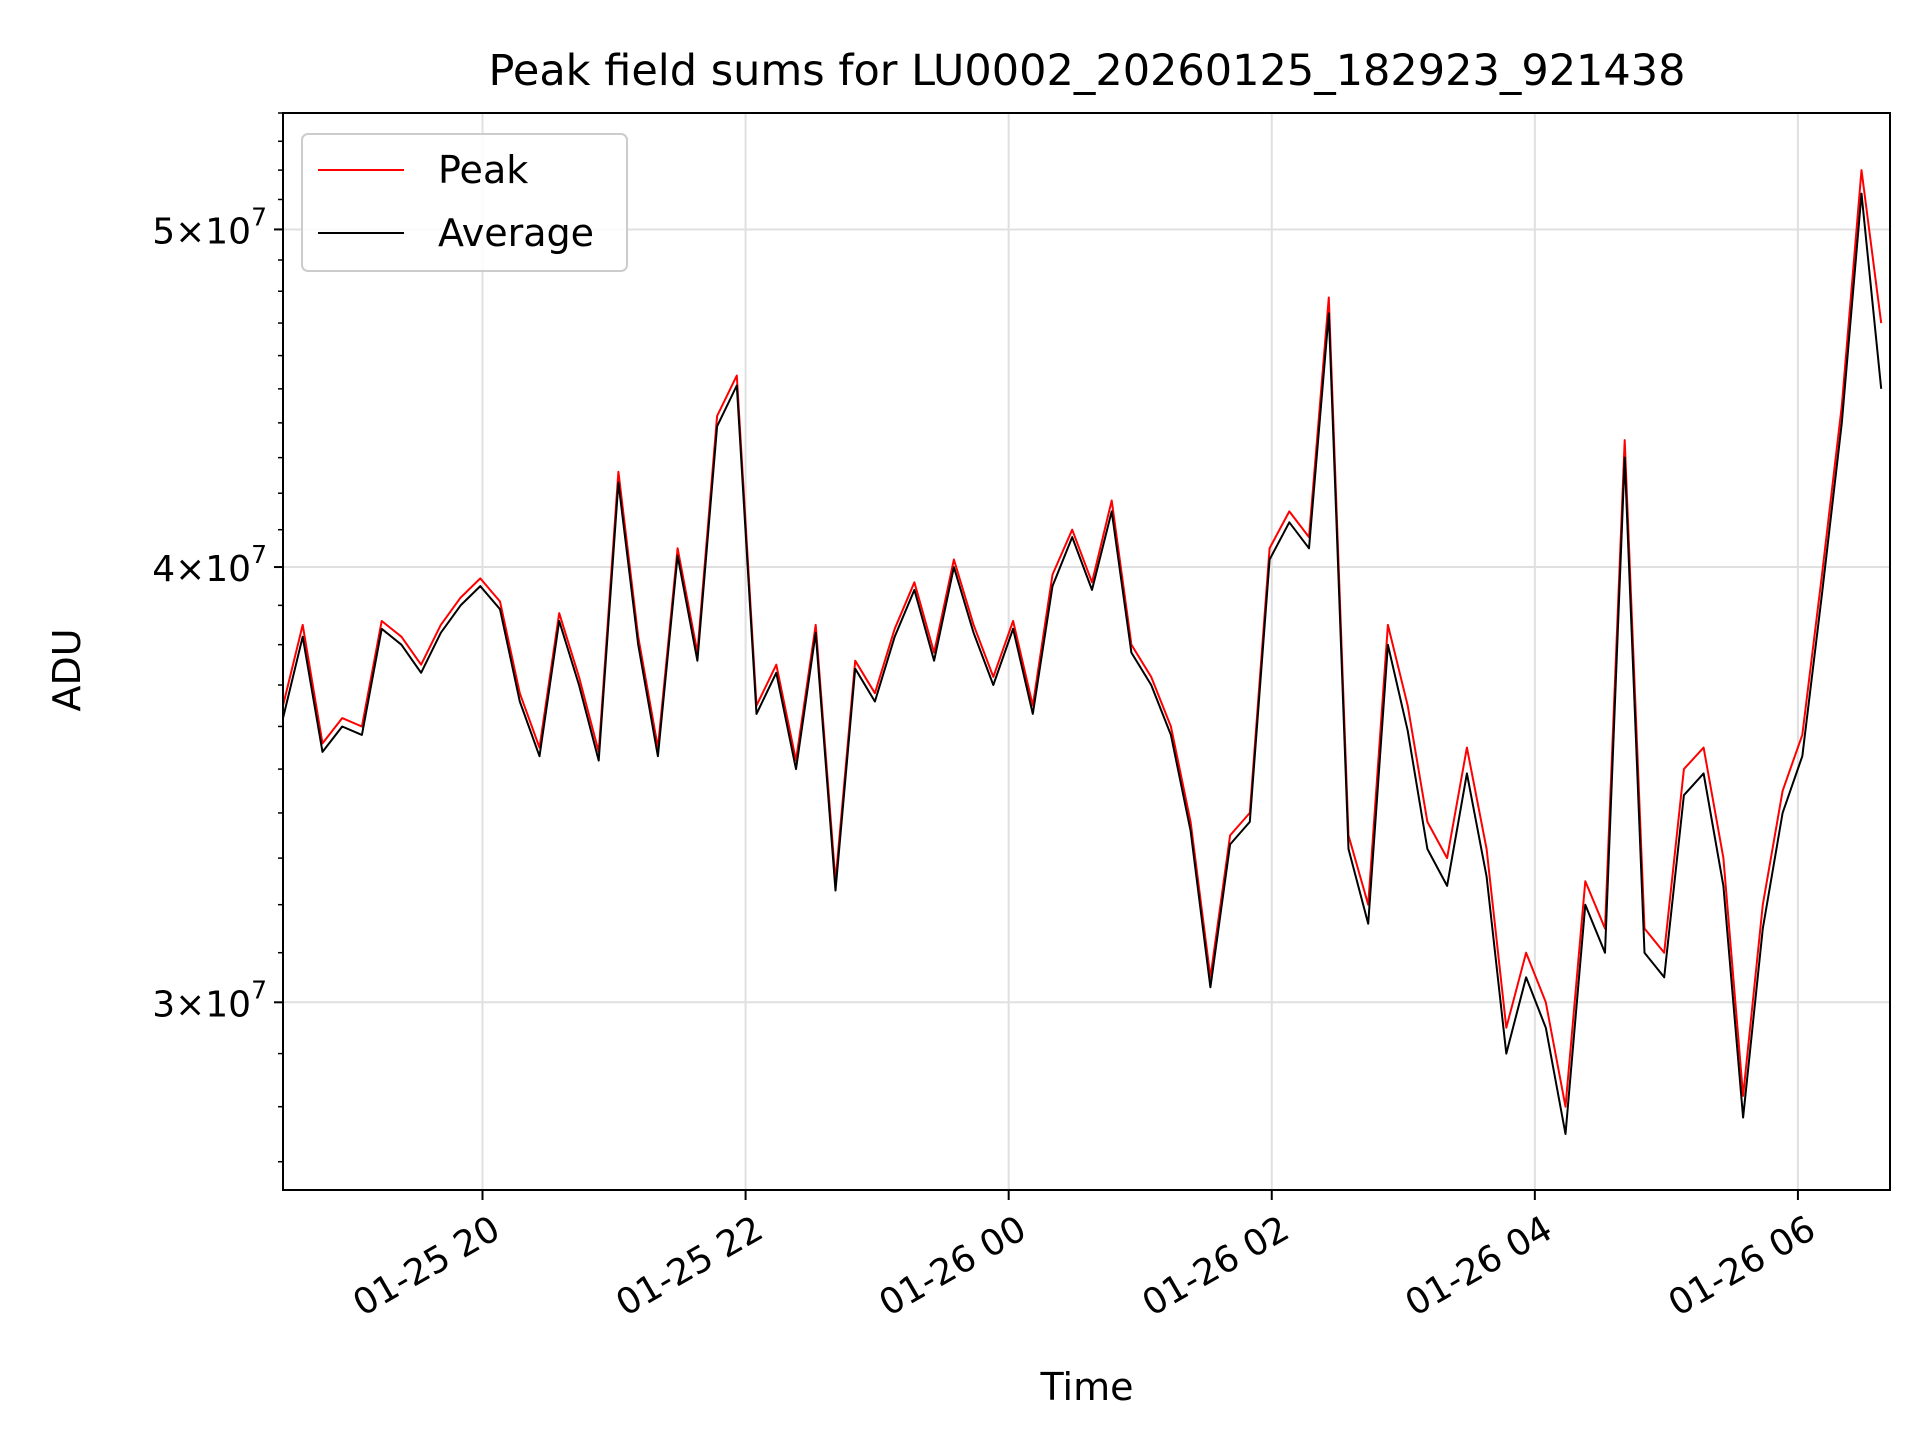 This screenshot has width=1920, height=1440. Describe the element at coordinates (67, 669) in the screenshot. I see `y-axis-label: ADU` at that location.